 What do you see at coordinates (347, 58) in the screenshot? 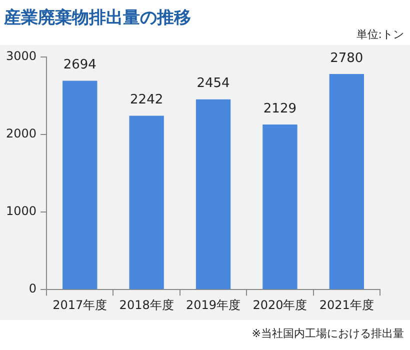
I see `data-label: 2780` at bounding box center [347, 58].